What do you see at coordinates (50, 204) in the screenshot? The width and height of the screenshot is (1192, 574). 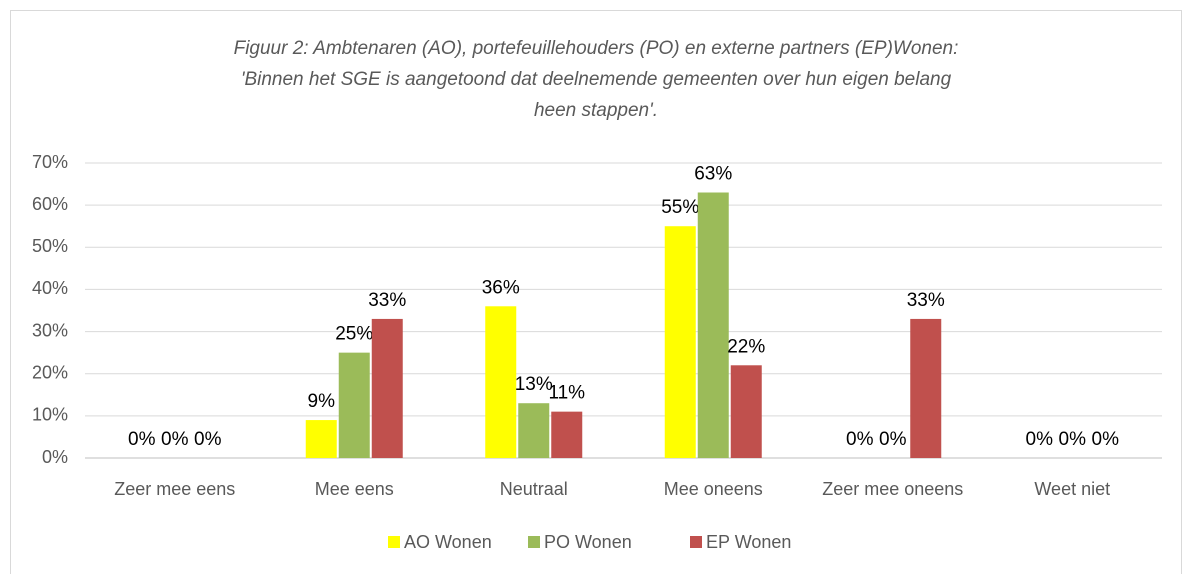 I see `y-tick-label: 60%` at bounding box center [50, 204].